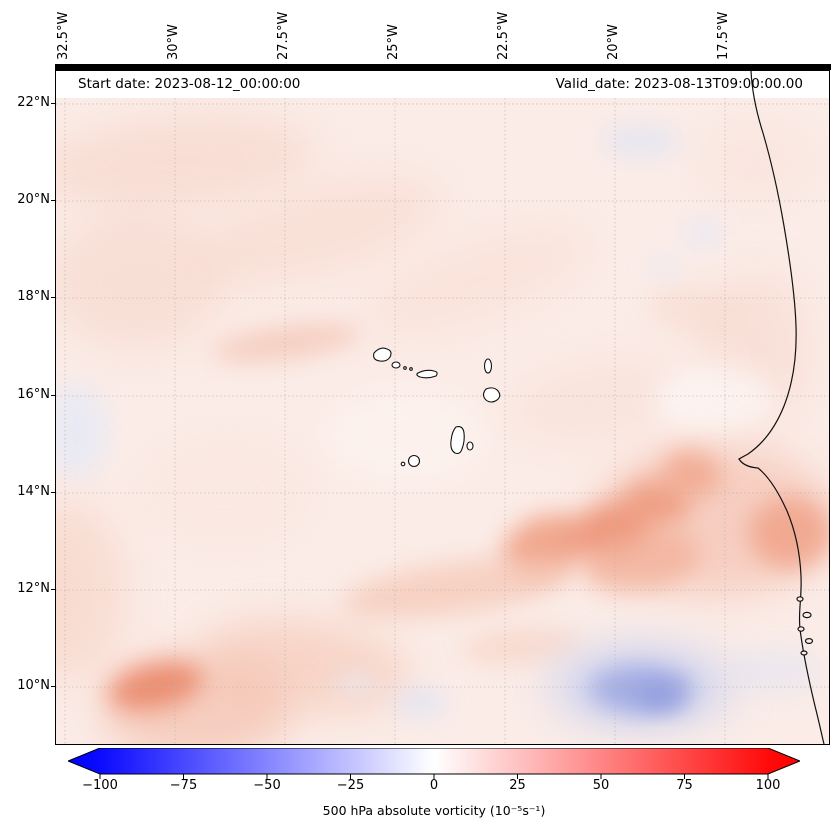  I want to click on lat-tick-label: 14°N, so click(33, 491).